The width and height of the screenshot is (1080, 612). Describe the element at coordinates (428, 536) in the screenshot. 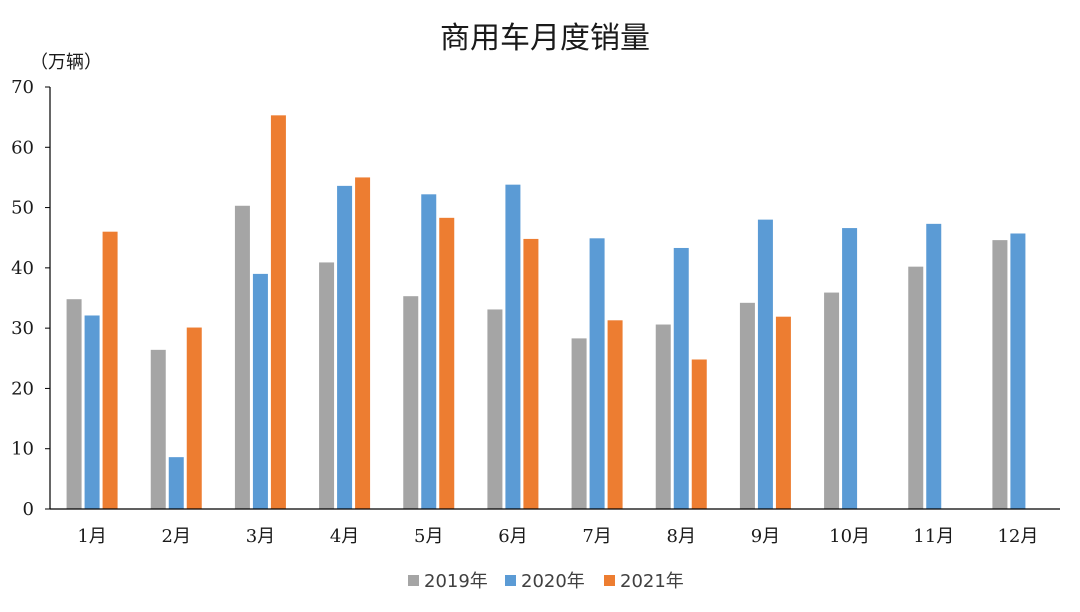

I see `x-tick-label: 5月` at that location.